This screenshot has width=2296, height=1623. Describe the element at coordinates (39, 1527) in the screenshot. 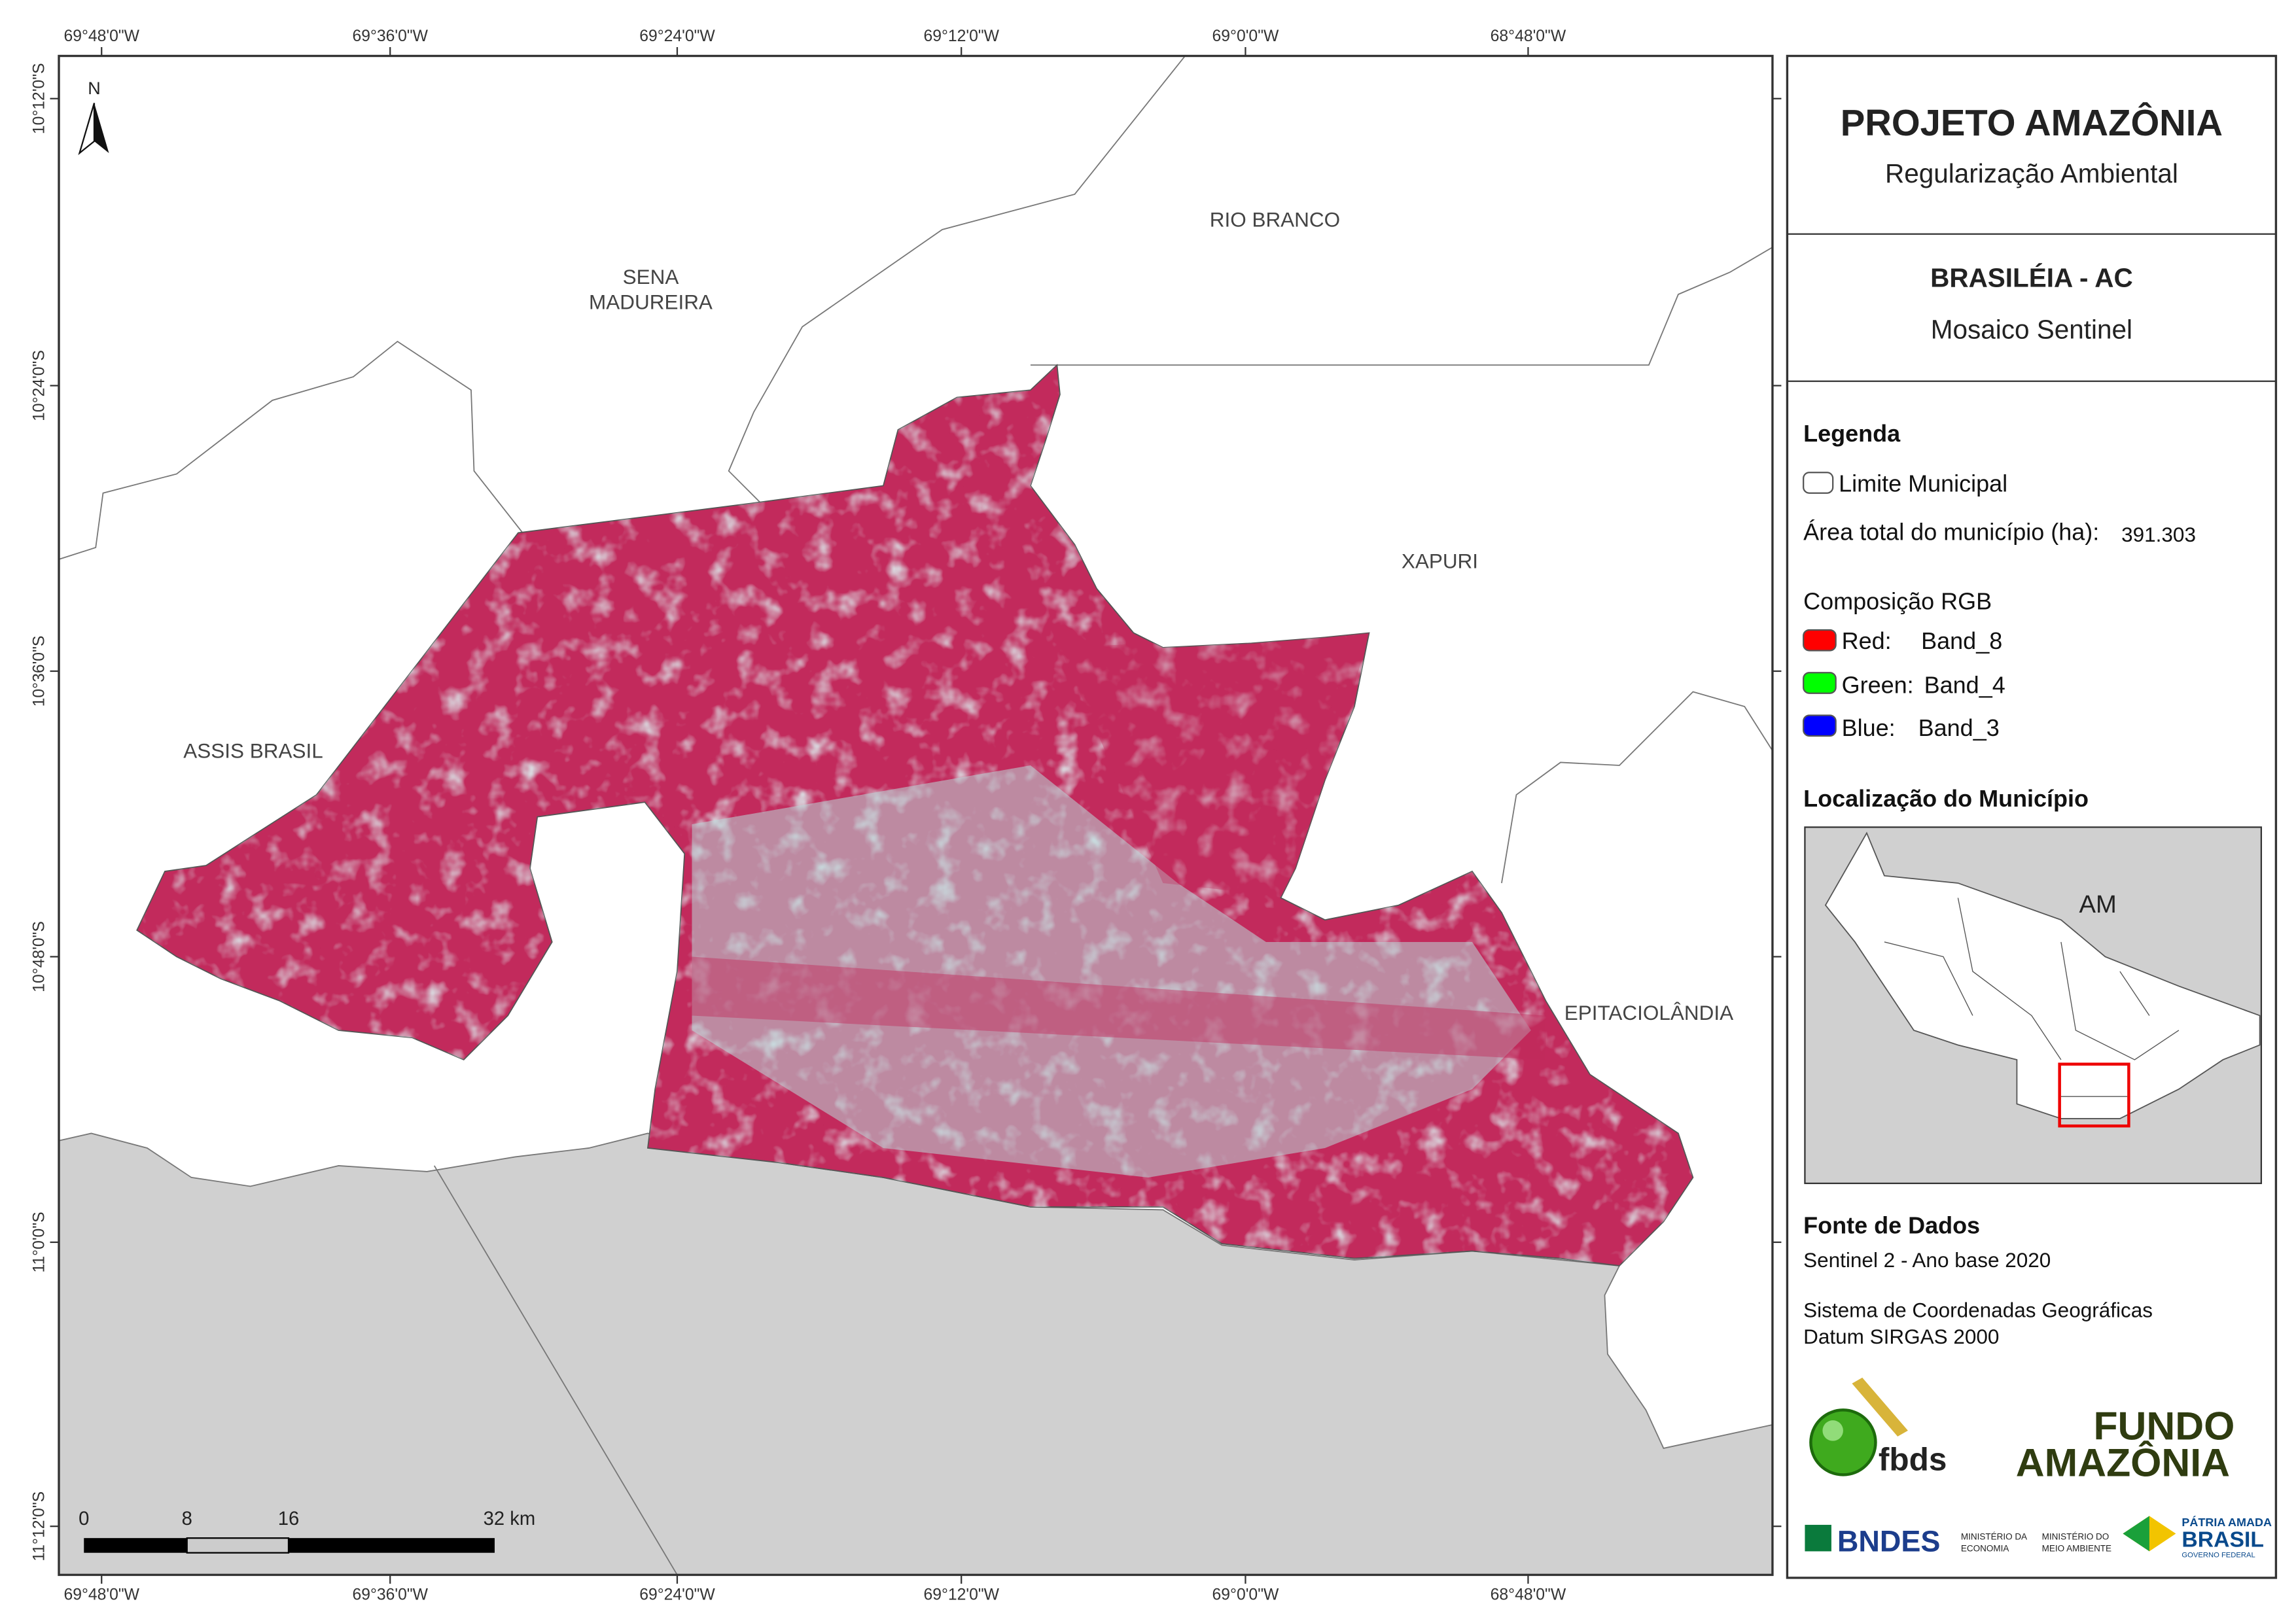

I see `lat-label: 11°12'0"S` at that location.